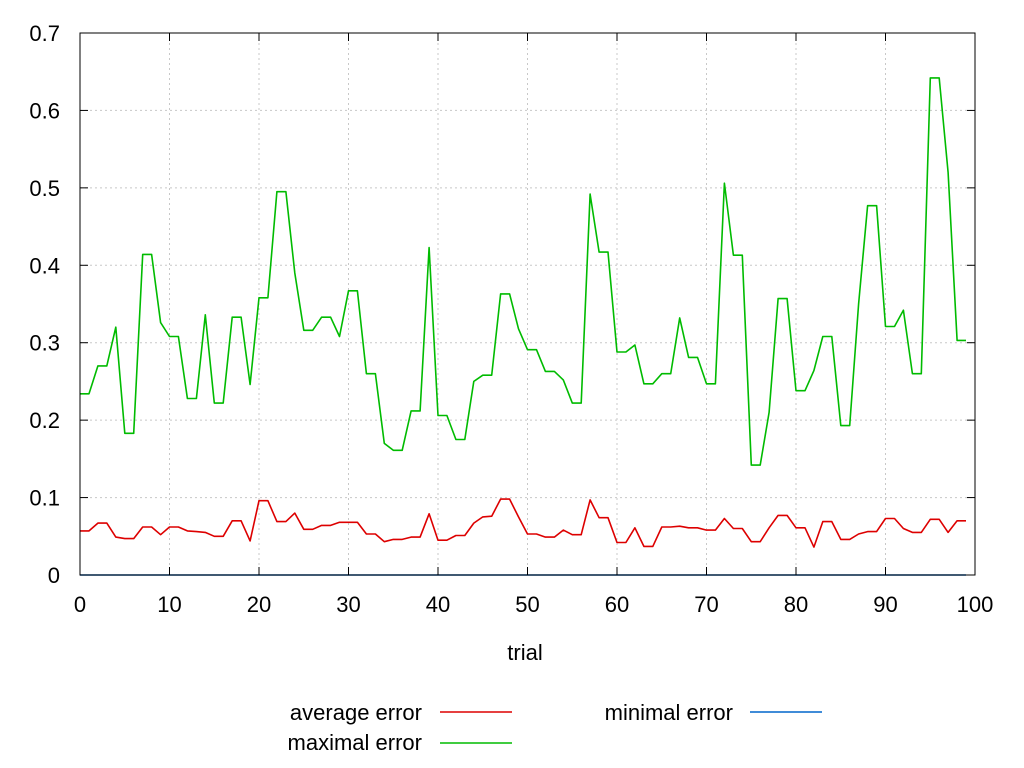 The width and height of the screenshot is (1024, 768). What do you see at coordinates (80, 604) in the screenshot?
I see `x-tick-label: 0` at bounding box center [80, 604].